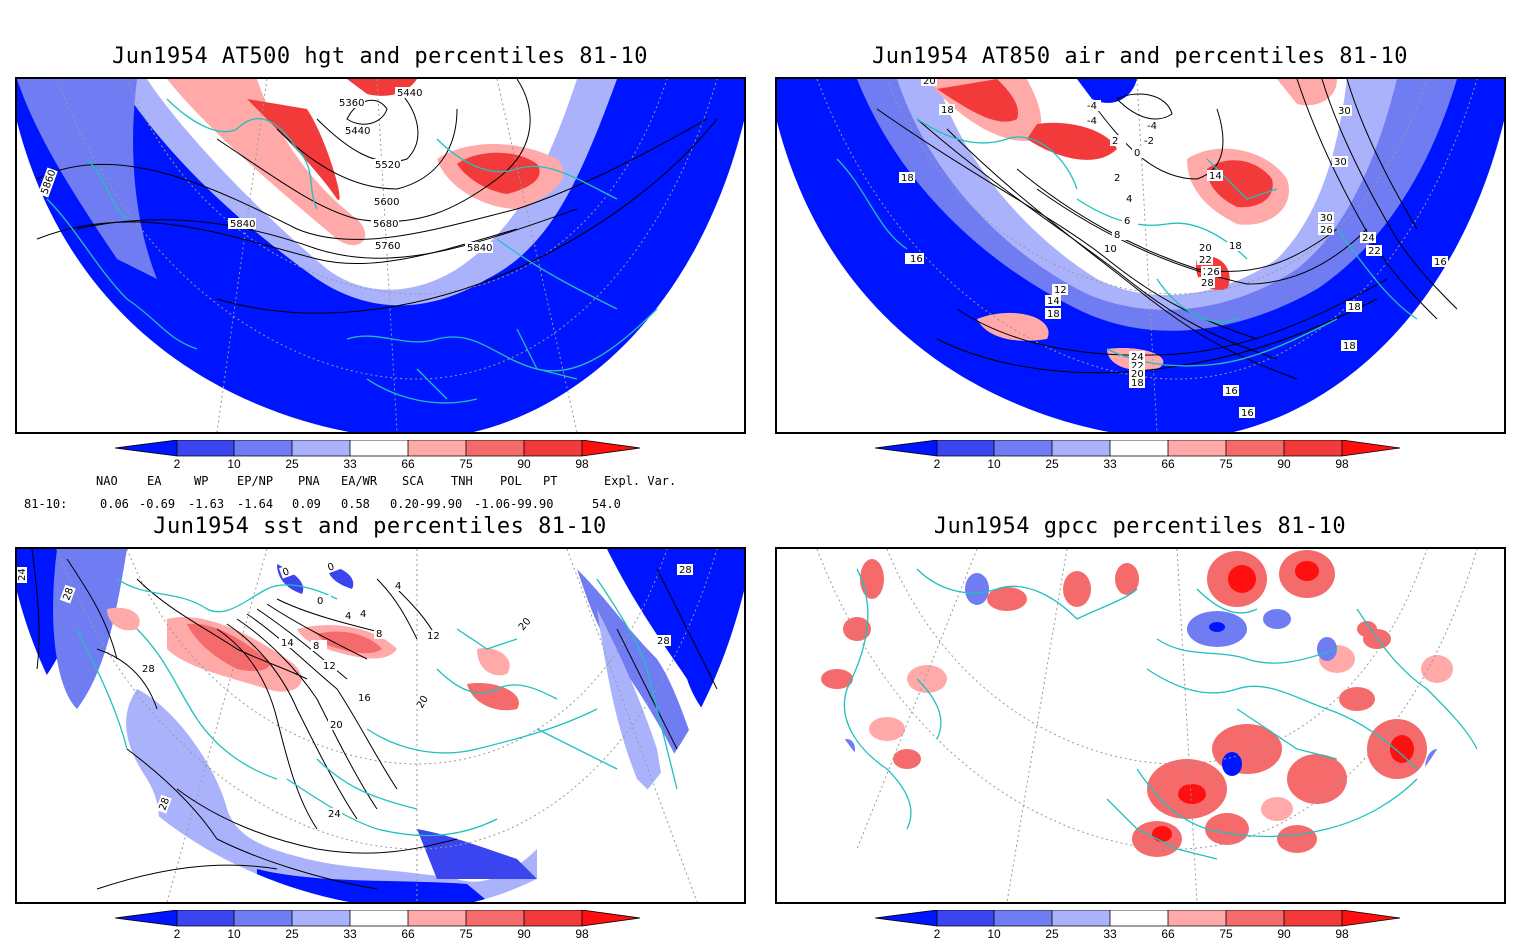  I want to click on panel-title-at850: Jun1954 AT850 air and percentiles 81-10, so click(1140, 56).